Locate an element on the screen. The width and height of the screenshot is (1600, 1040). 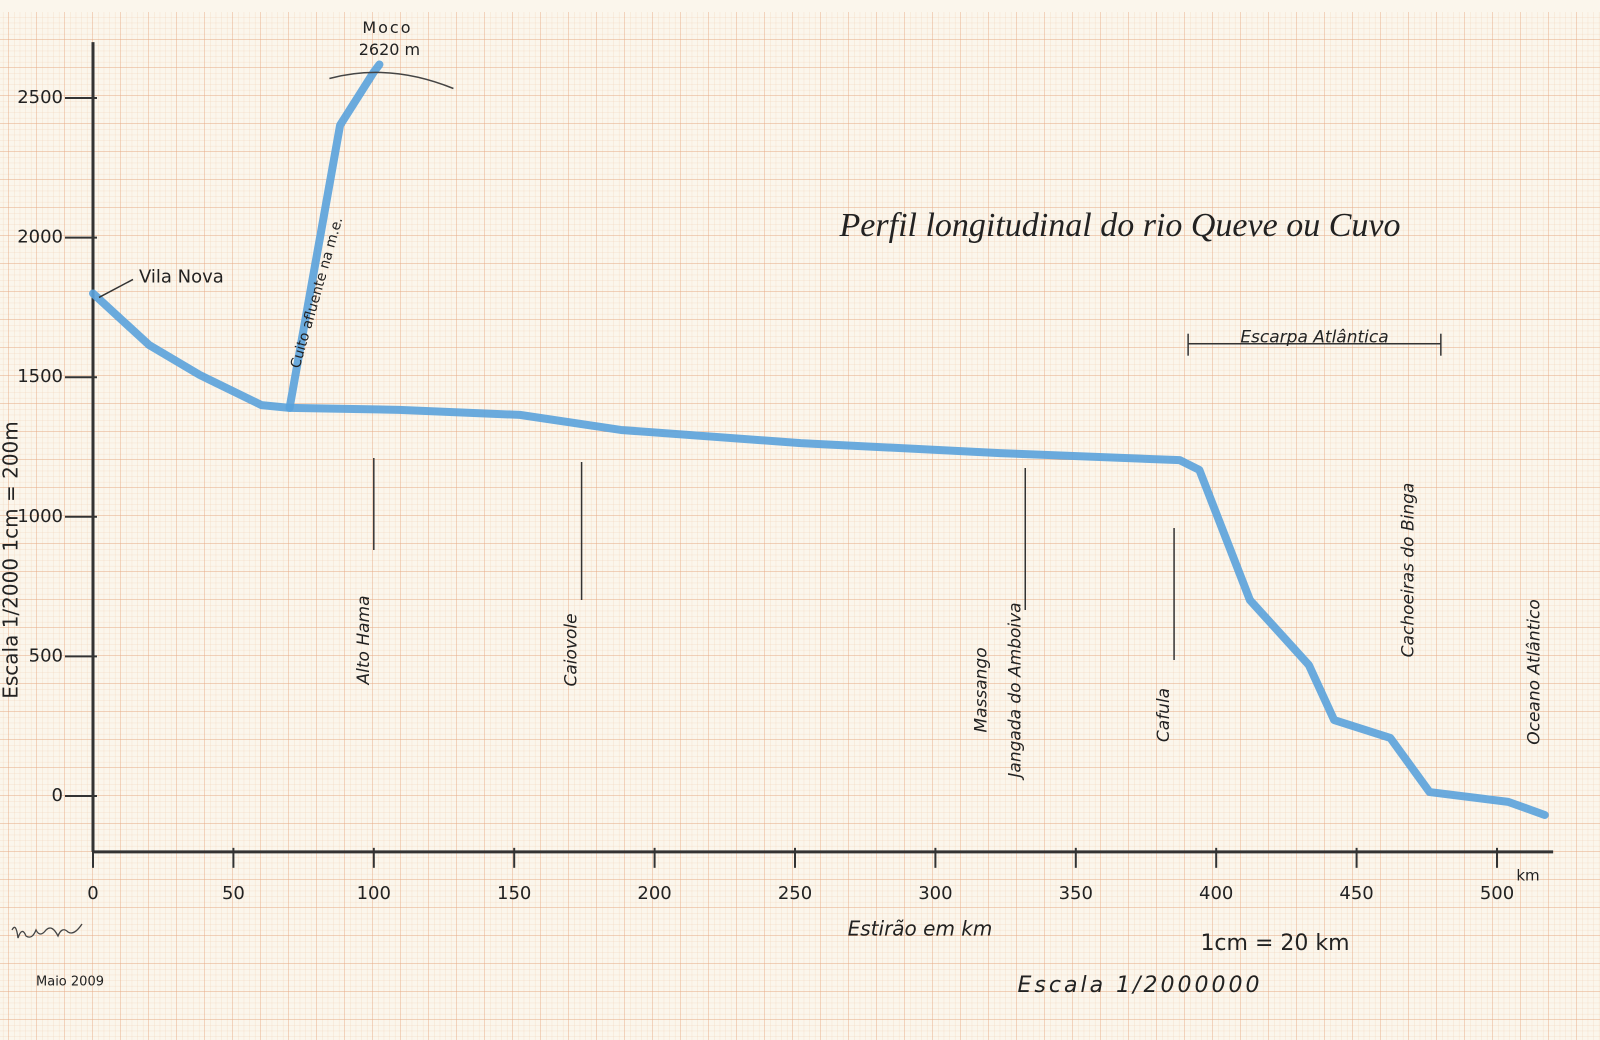
x-tick-label: 350 is located at coordinates (1076, 893).